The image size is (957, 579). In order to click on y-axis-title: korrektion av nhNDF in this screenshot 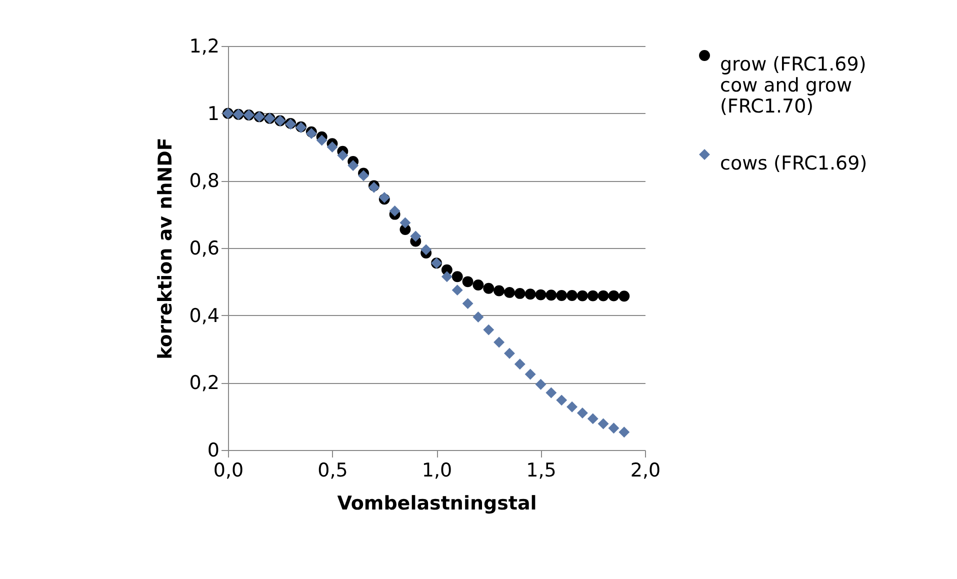, I will do `click(165, 249)`.